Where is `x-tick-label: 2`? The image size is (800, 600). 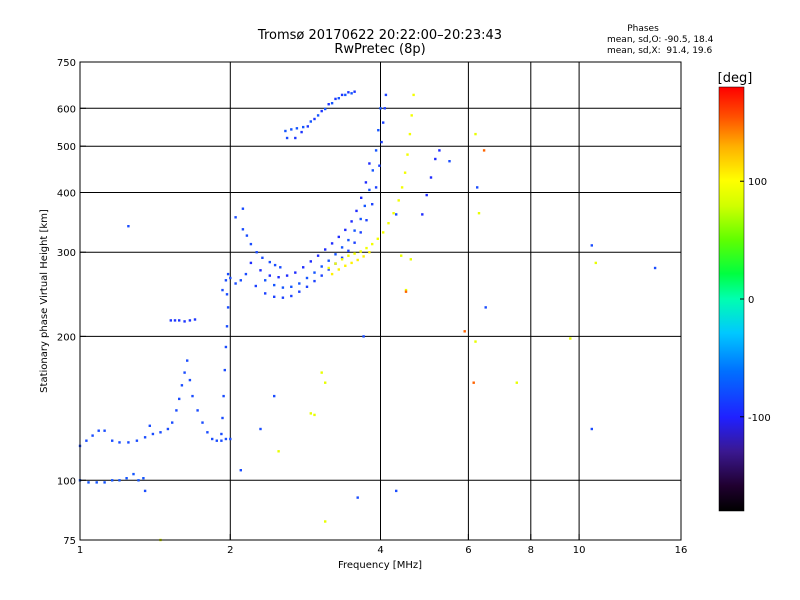
x-tick-label: 2 is located at coordinates (230, 550).